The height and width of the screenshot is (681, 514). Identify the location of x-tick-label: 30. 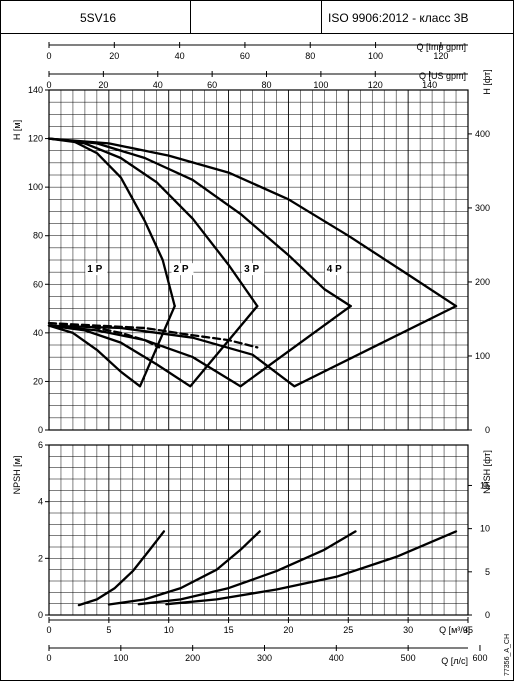
(408, 630).